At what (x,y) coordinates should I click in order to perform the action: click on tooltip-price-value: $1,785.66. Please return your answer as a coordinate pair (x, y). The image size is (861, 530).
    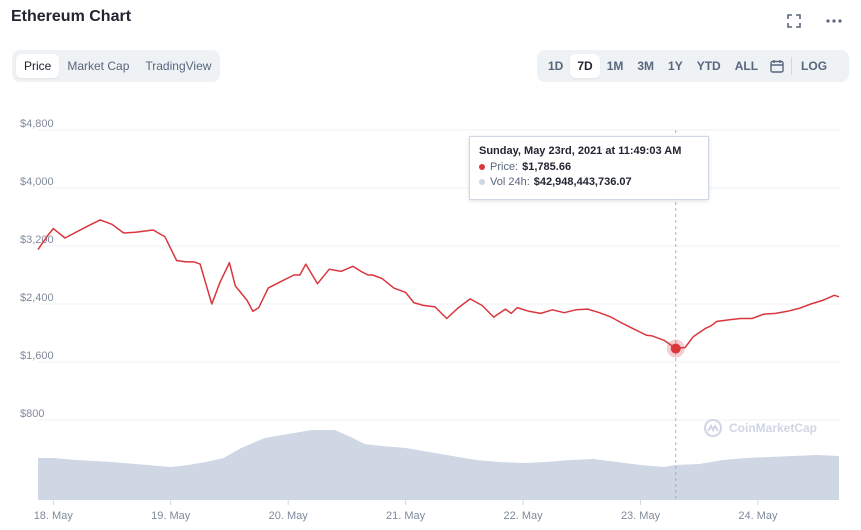
    Looking at the image, I should click on (547, 167).